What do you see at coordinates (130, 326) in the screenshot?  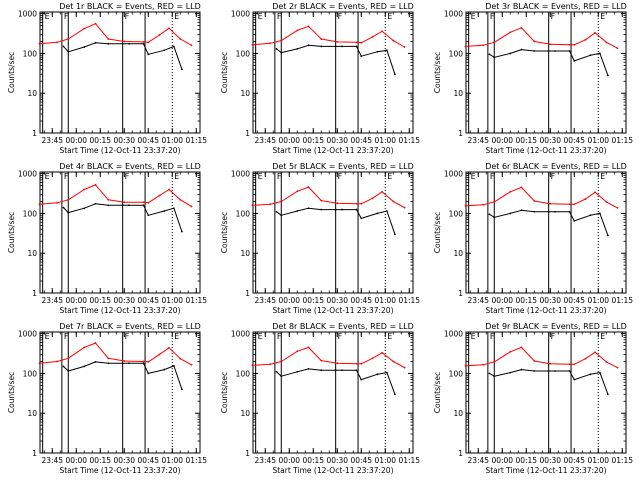 I see `chart-title: Det 7r BLACK = Events, RED = LLD` at bounding box center [130, 326].